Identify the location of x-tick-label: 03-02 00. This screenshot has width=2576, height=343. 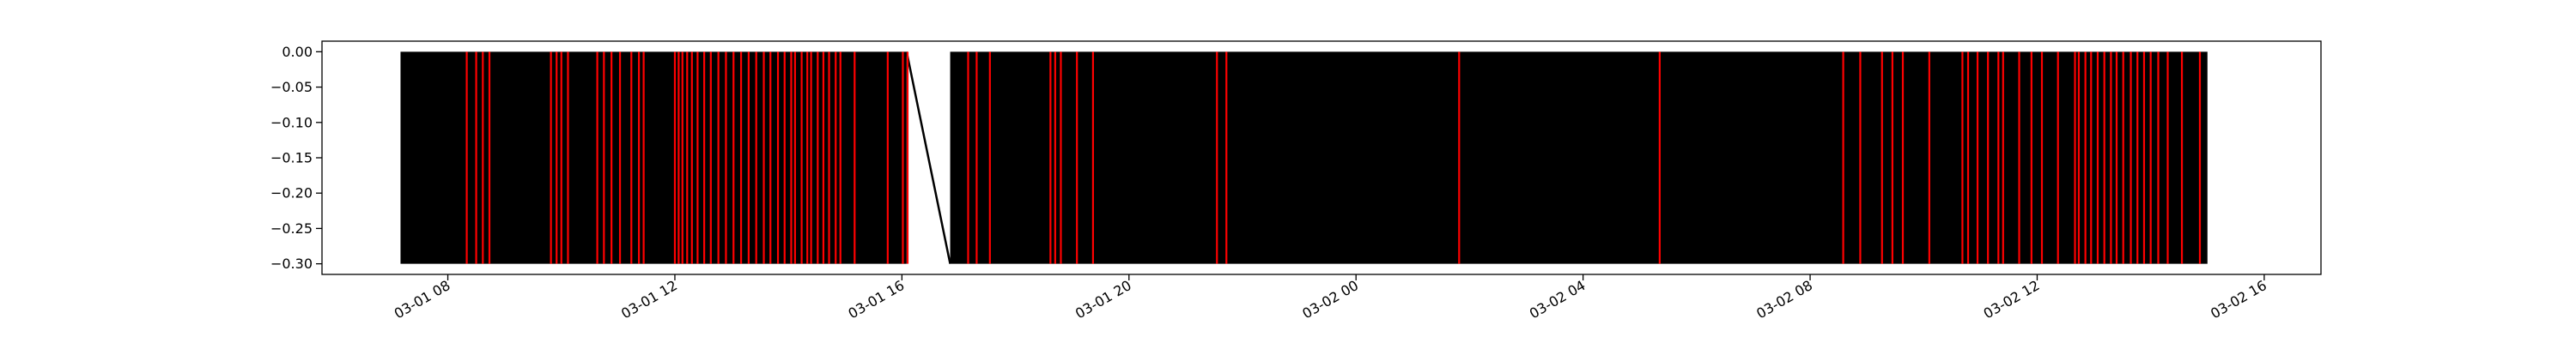
(1330, 300).